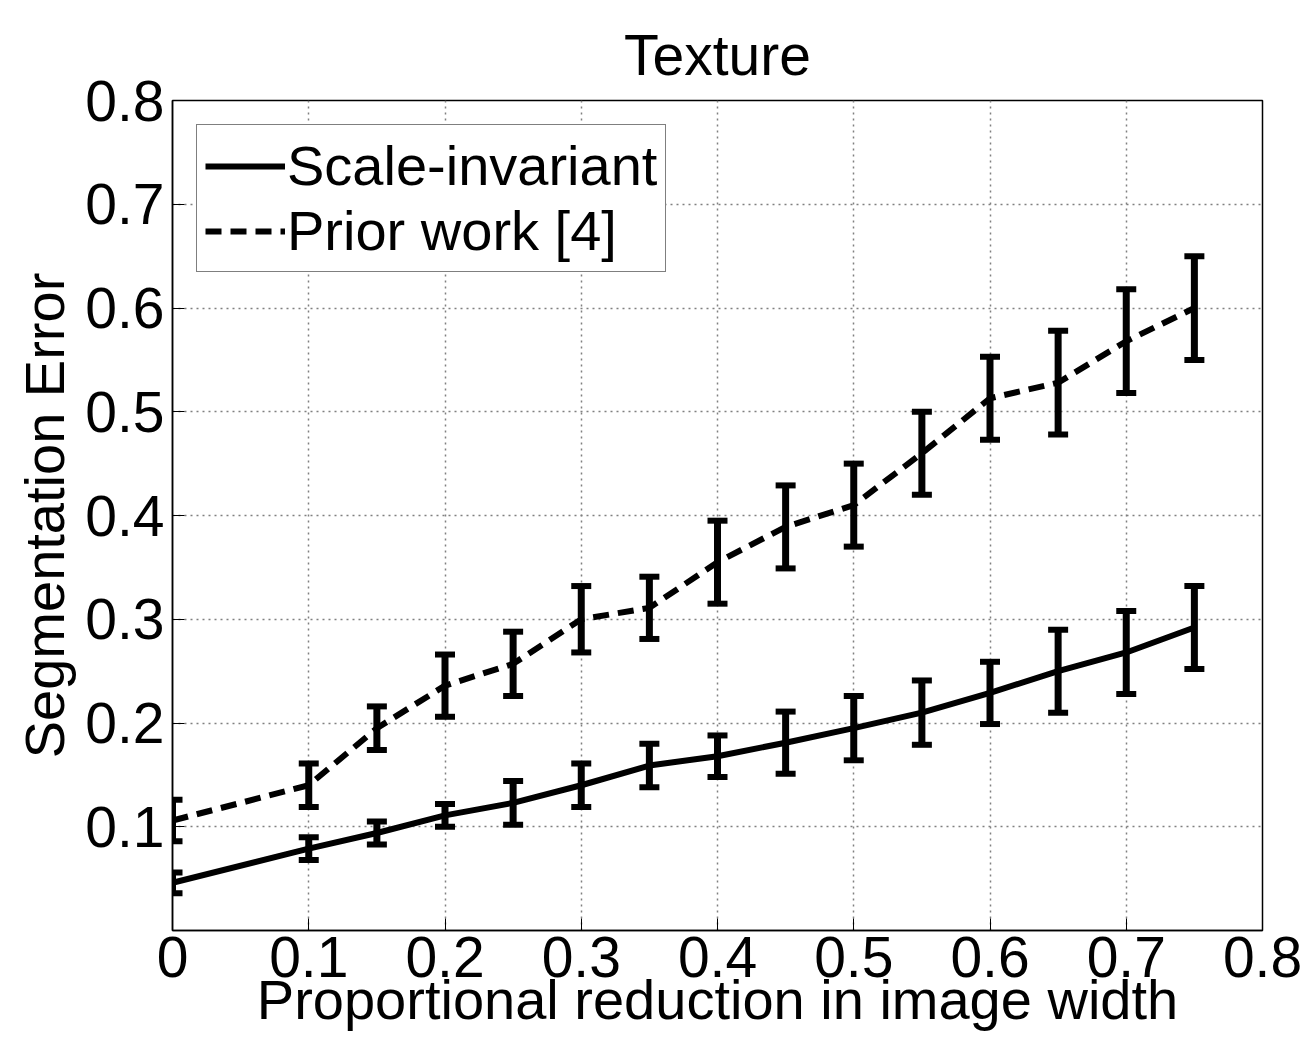 The height and width of the screenshot is (1057, 1309). What do you see at coordinates (172, 956) in the screenshot?
I see `x-tick-label: 0` at bounding box center [172, 956].